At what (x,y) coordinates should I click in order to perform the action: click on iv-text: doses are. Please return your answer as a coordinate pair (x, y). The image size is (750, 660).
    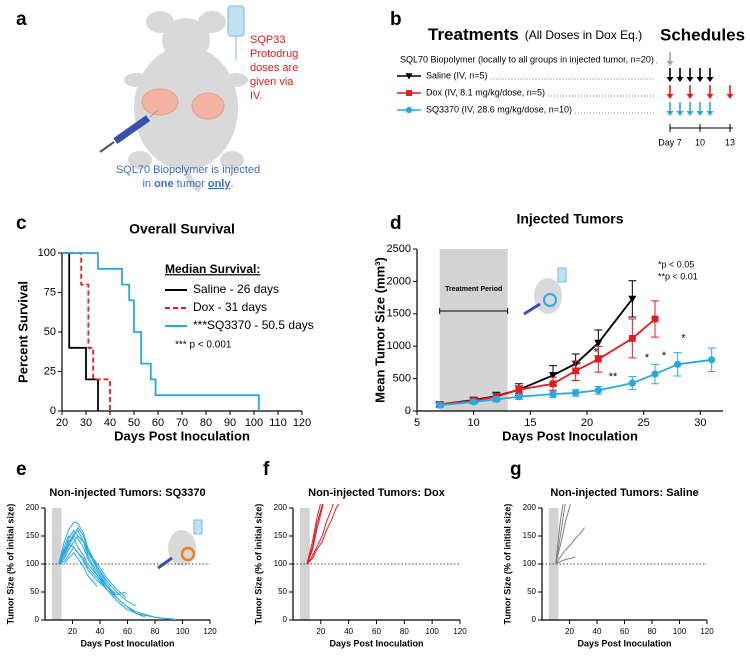
    Looking at the image, I should click on (274, 68).